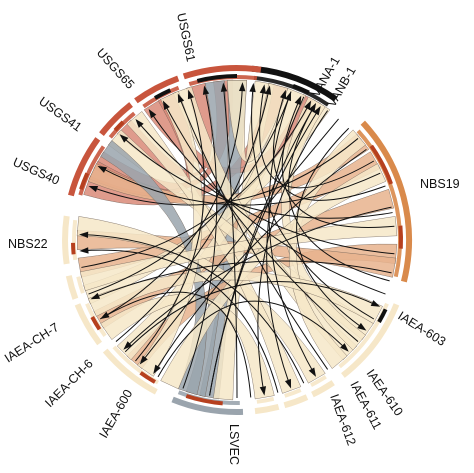 The width and height of the screenshot is (474, 473). What do you see at coordinates (72, 287) in the screenshot?
I see `node-arc-iaeach7` at bounding box center [72, 287].